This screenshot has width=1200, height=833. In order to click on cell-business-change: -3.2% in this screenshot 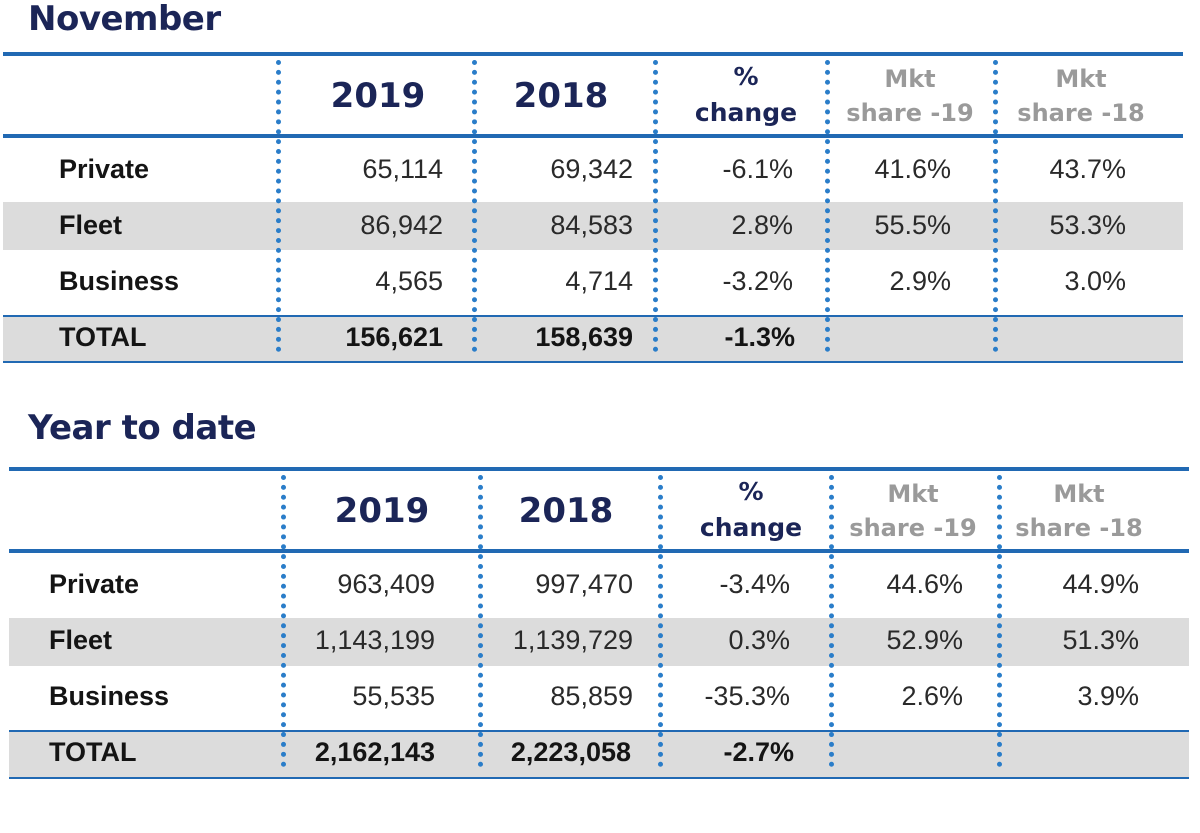, I will do `click(757, 281)`.